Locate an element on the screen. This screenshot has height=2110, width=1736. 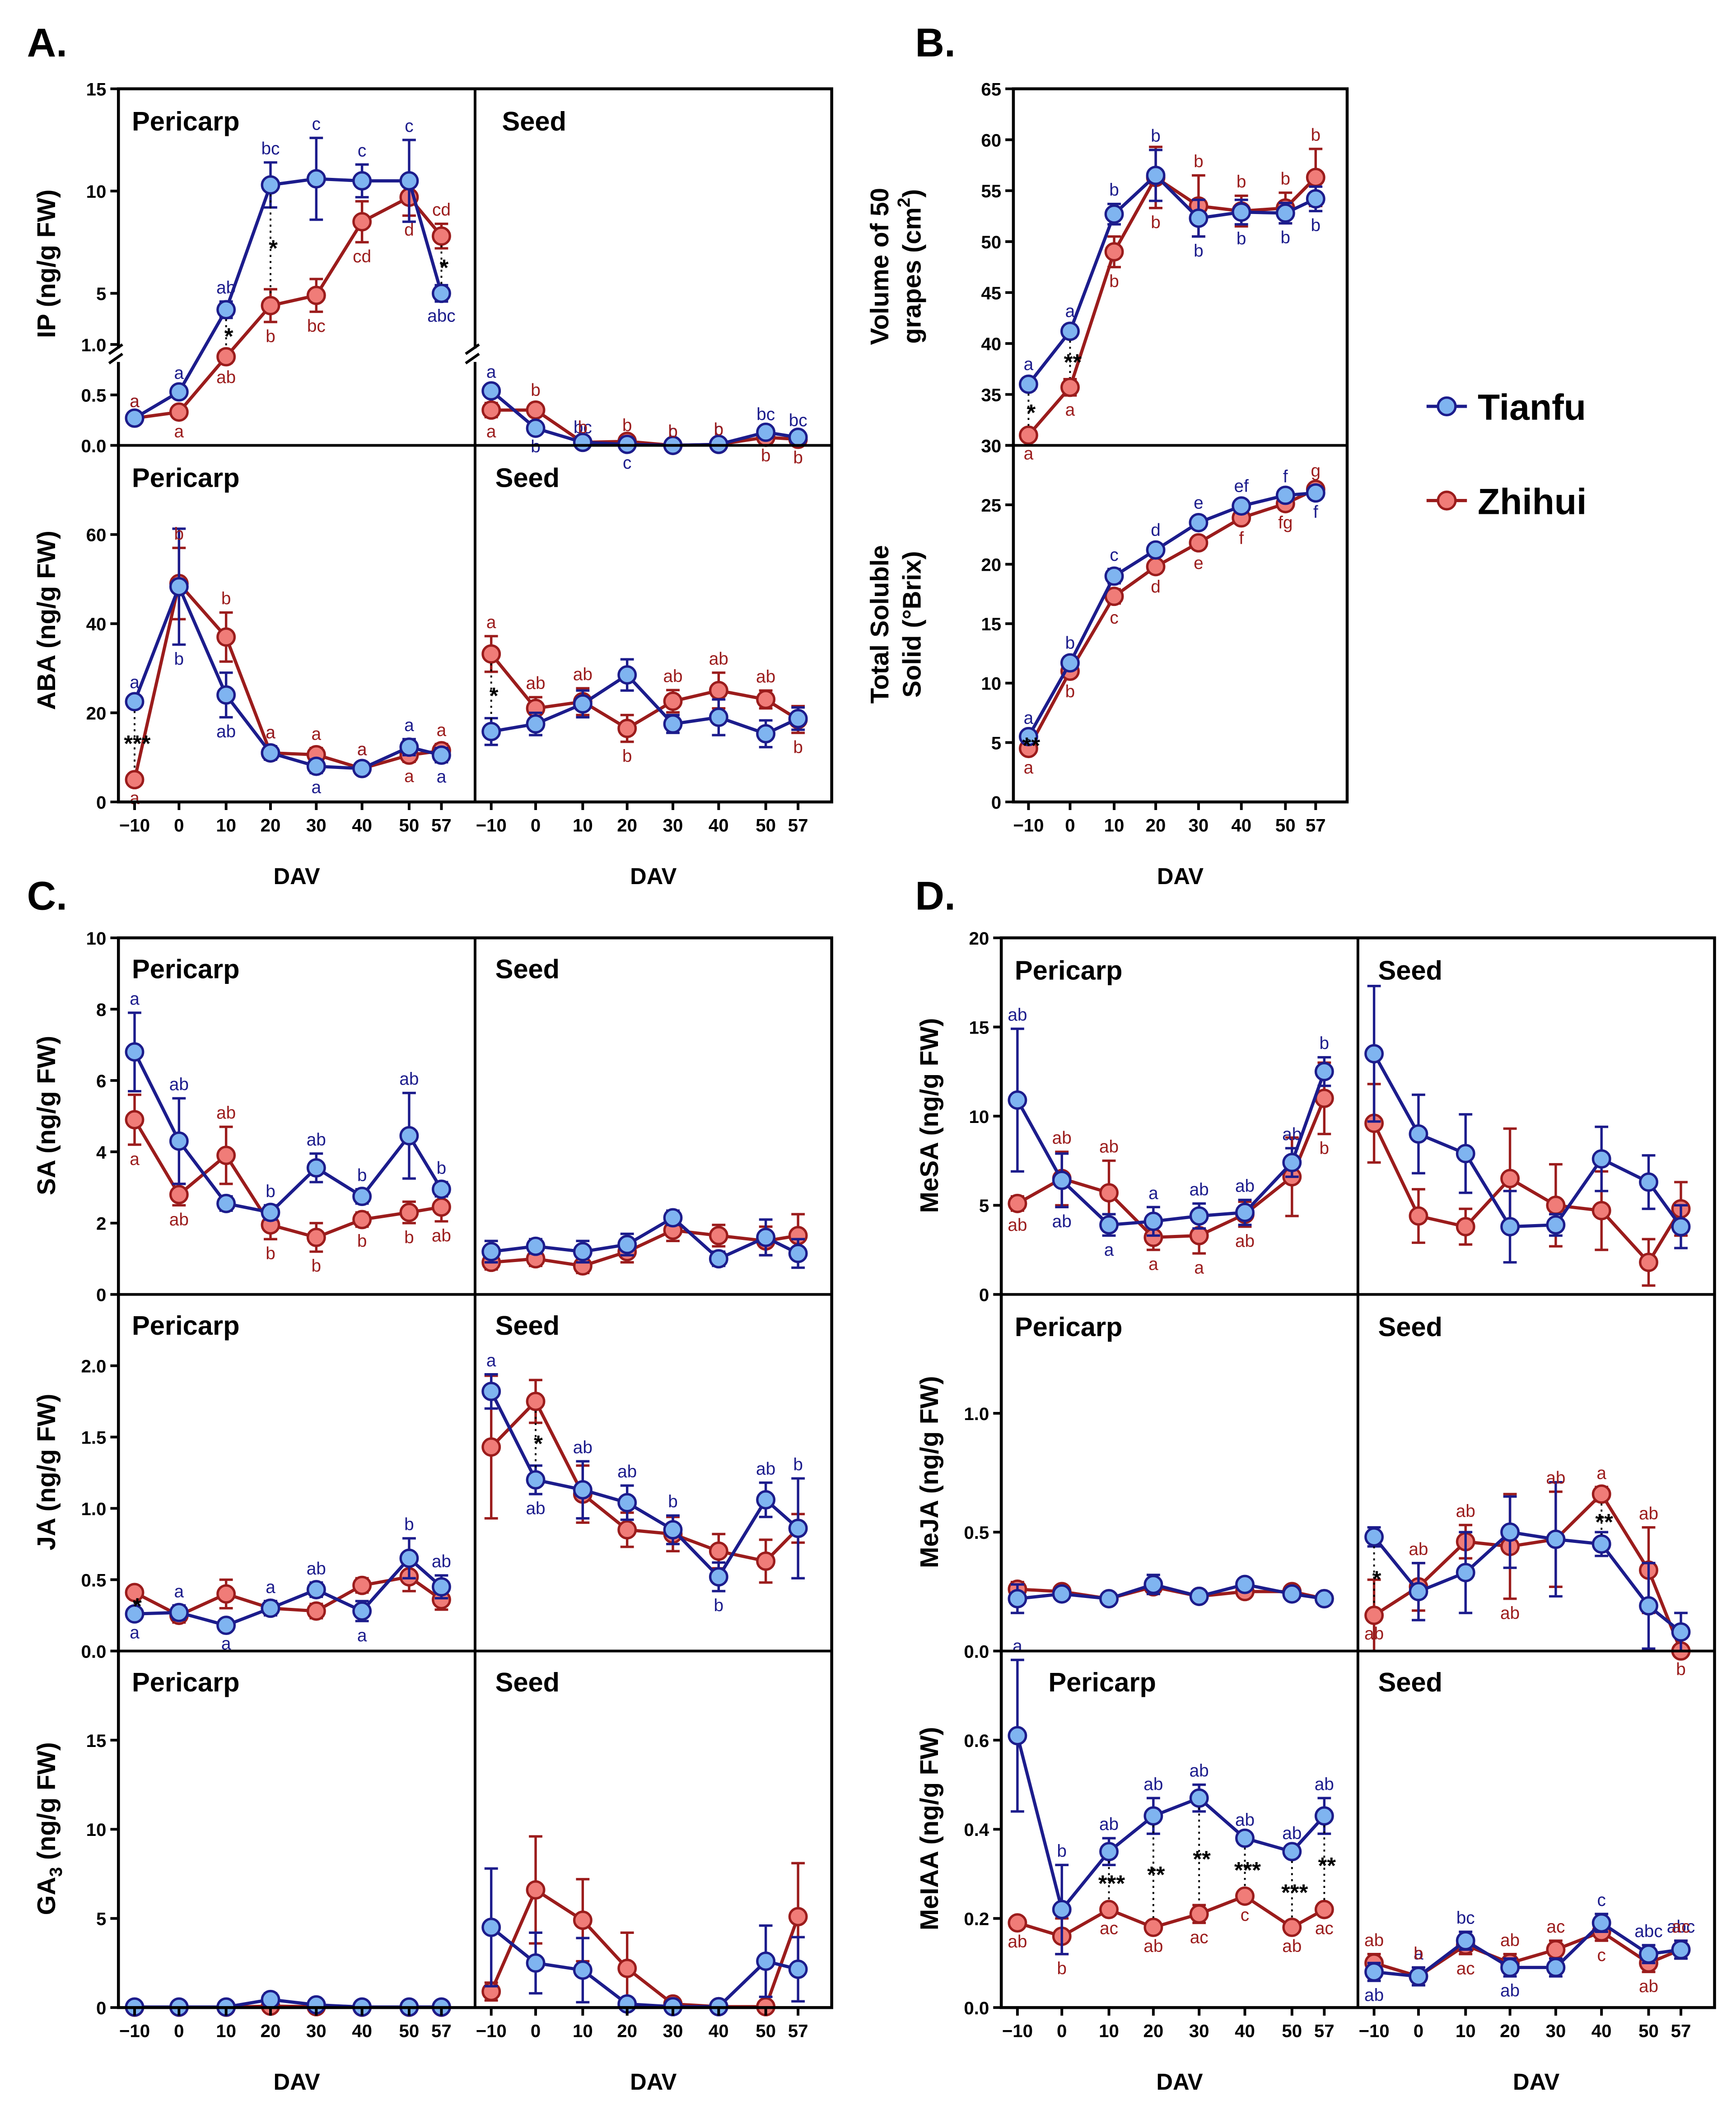
y-tick-label: 45 is located at coordinates (991, 293).